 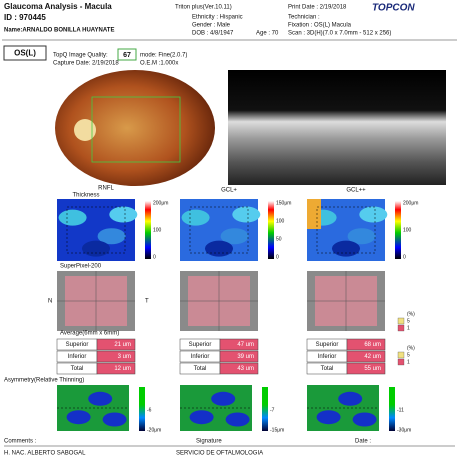 I want to click on gender: Gender : Male, so click(x=211, y=26).